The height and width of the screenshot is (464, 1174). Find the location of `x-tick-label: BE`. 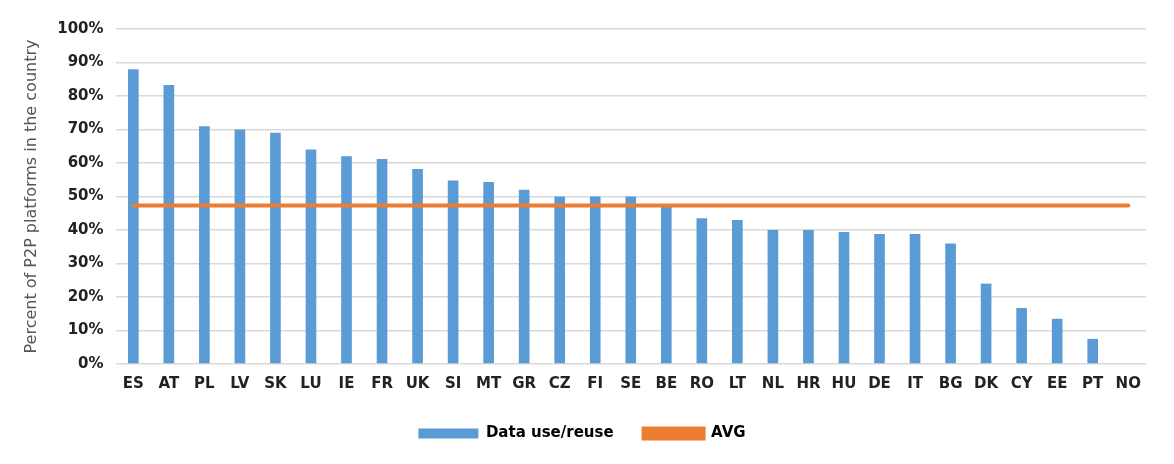

x-tick-label: BE is located at coordinates (666, 382).